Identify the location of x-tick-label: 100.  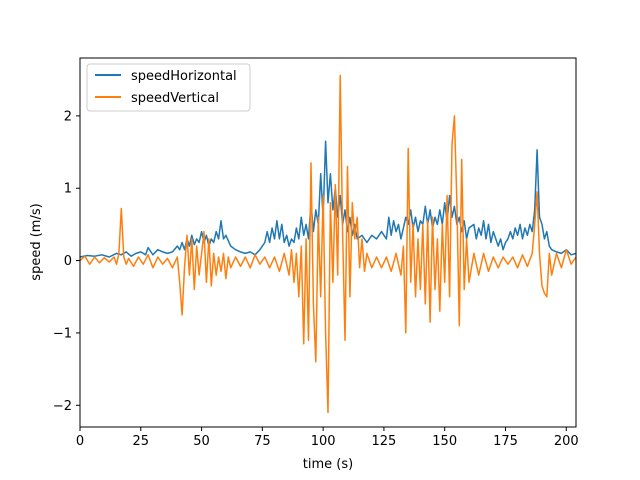
(323, 441).